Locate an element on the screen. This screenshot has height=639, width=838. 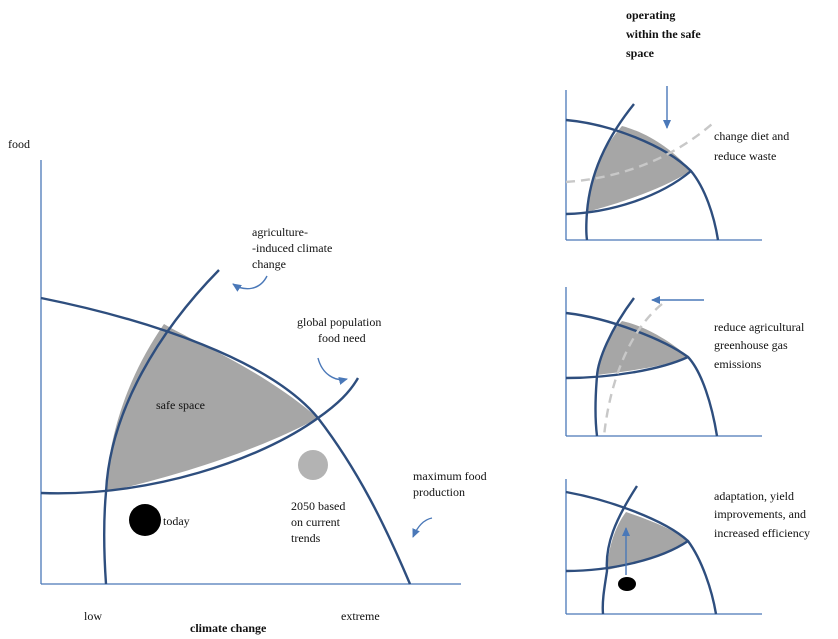
panel1-dashed-shift is located at coordinates (639, 153).